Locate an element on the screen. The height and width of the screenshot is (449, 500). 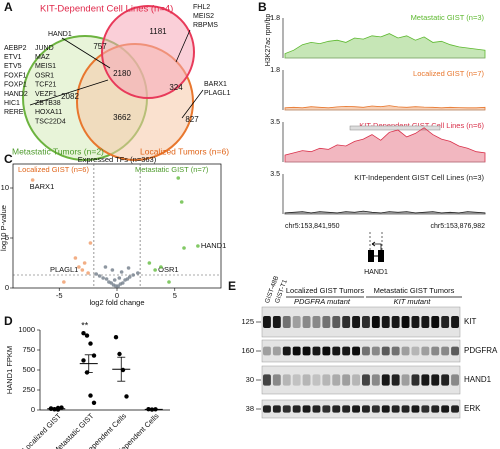
venn-count: 2082 is located at coordinates (70, 96).